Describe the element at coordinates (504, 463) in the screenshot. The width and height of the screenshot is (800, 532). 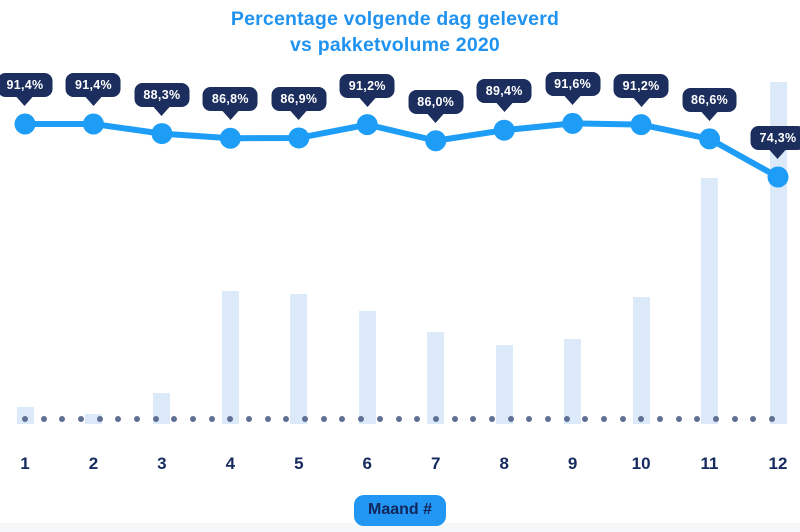
I see `x-tick-label-8: 8` at that location.